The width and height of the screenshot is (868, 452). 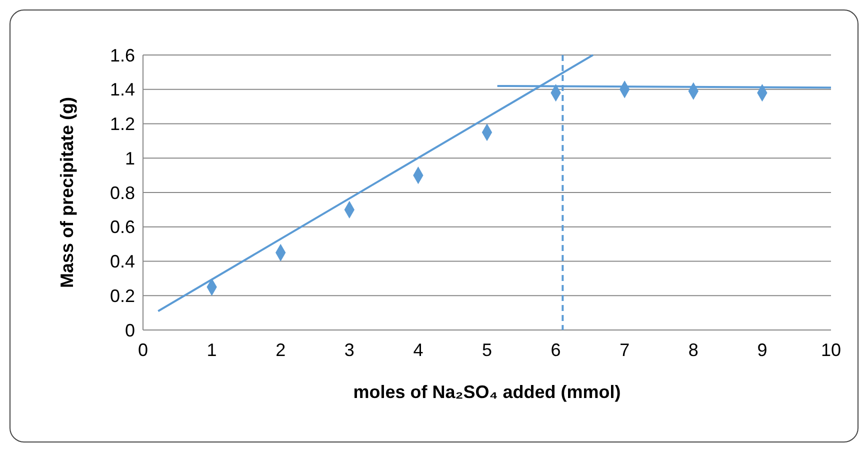 I want to click on x-tick-label: 4, so click(x=418, y=350).